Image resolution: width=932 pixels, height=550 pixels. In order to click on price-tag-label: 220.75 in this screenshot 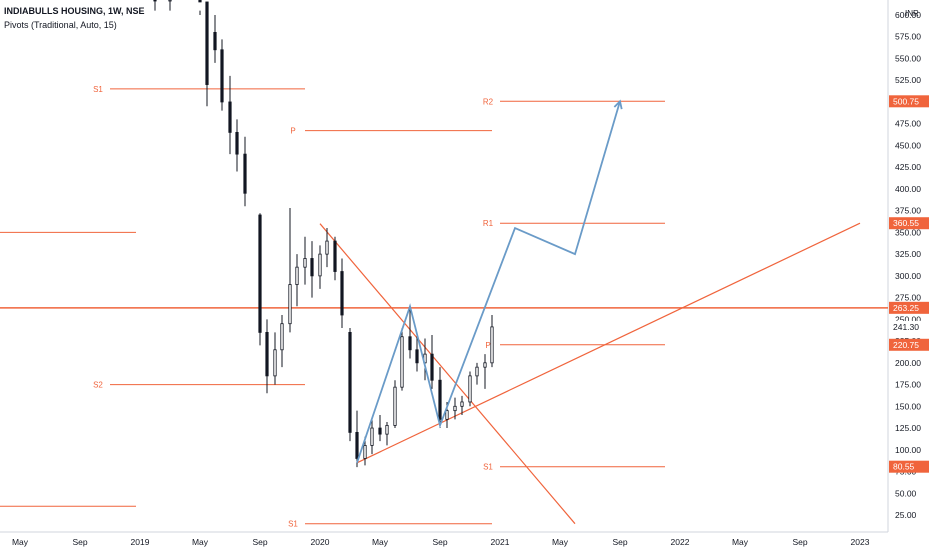, I will do `click(906, 345)`.